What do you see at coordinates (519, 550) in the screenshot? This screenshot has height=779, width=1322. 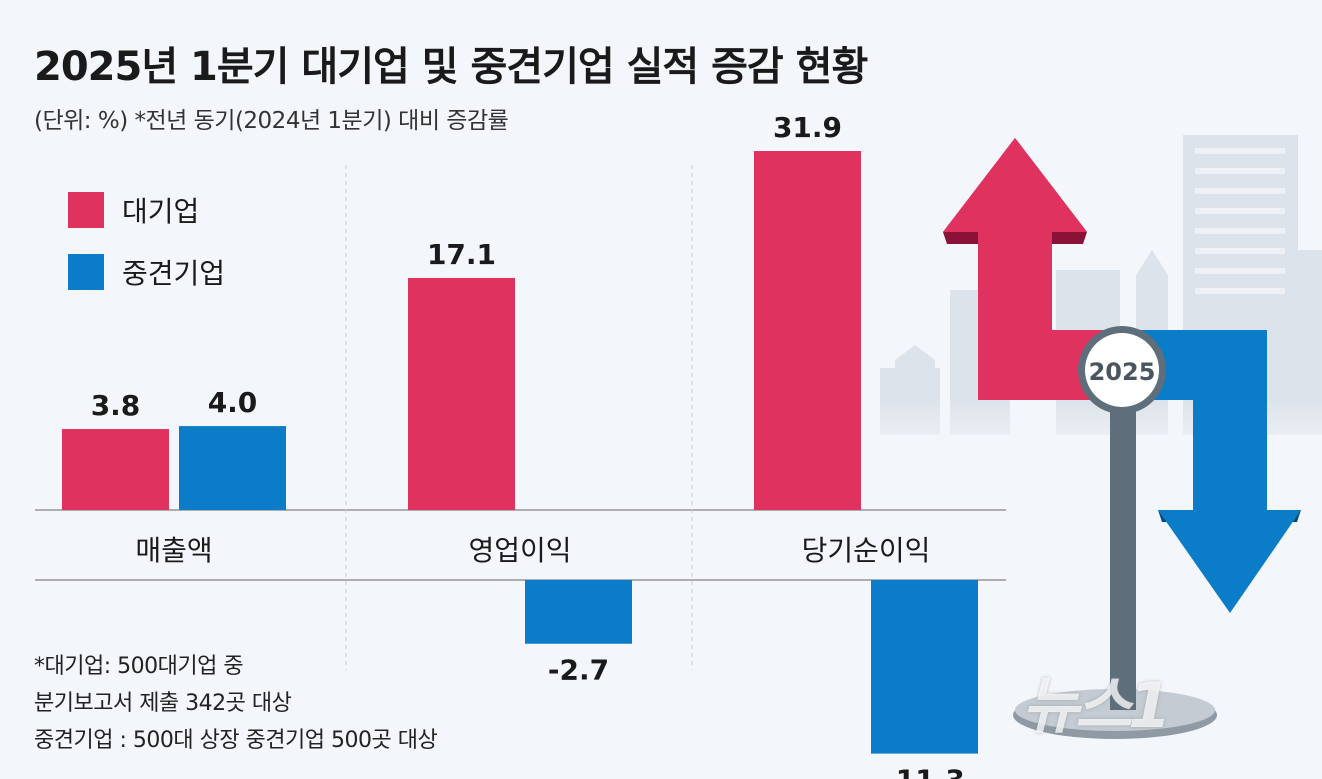 I see `category-label: 영업이익` at bounding box center [519, 550].